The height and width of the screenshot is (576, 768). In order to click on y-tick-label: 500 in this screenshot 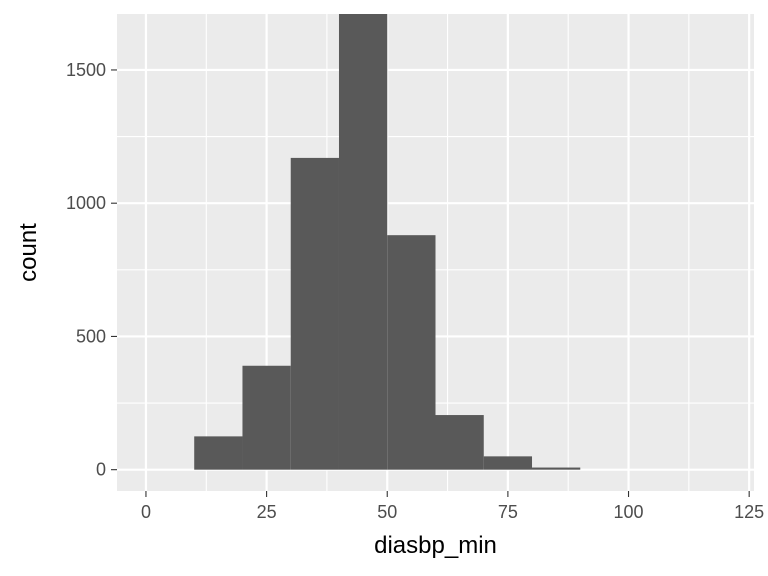, I will do `click(91, 336)`.